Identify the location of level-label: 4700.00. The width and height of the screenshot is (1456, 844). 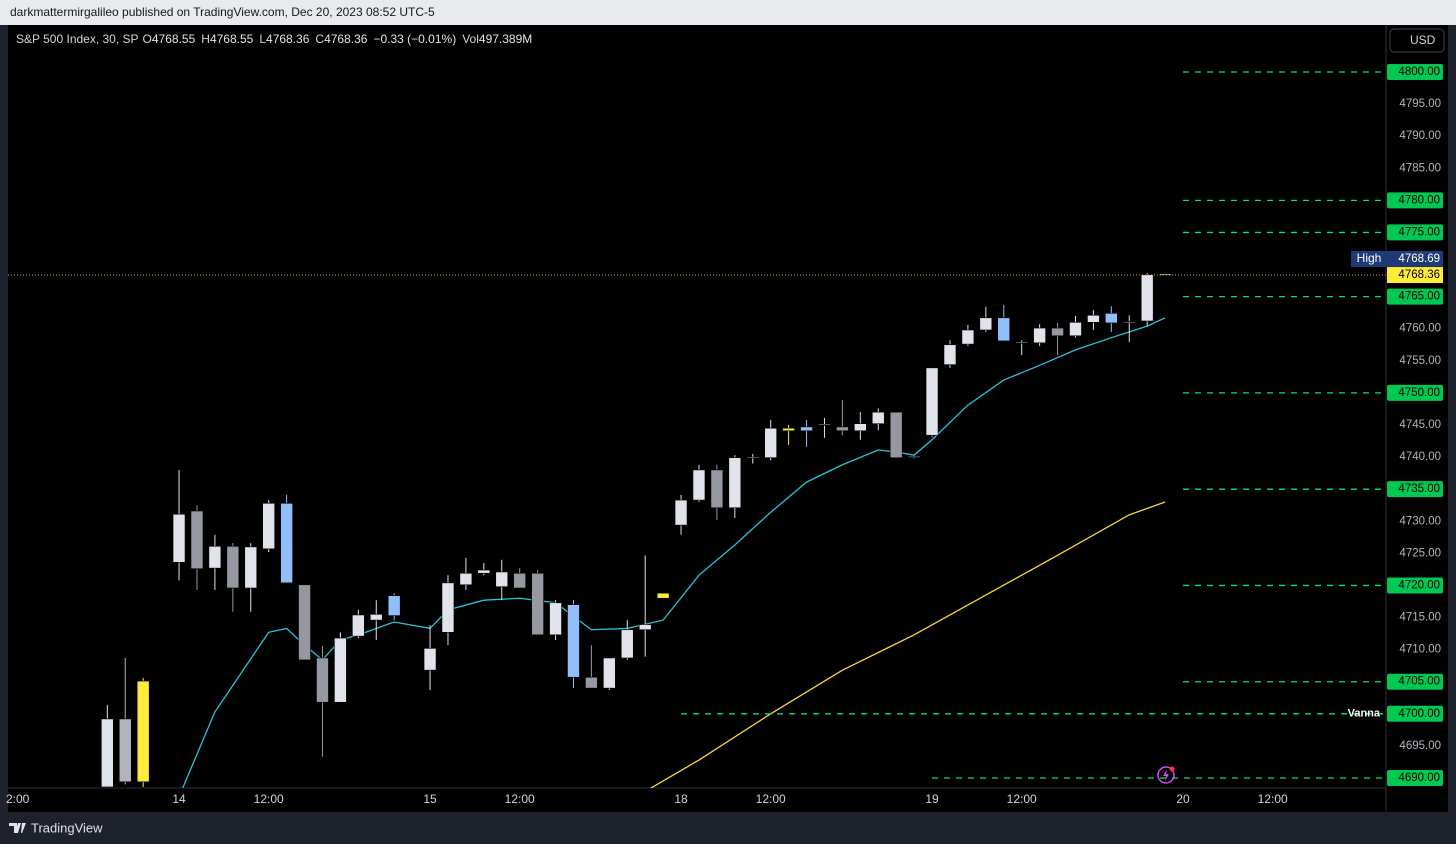
(1419, 714).